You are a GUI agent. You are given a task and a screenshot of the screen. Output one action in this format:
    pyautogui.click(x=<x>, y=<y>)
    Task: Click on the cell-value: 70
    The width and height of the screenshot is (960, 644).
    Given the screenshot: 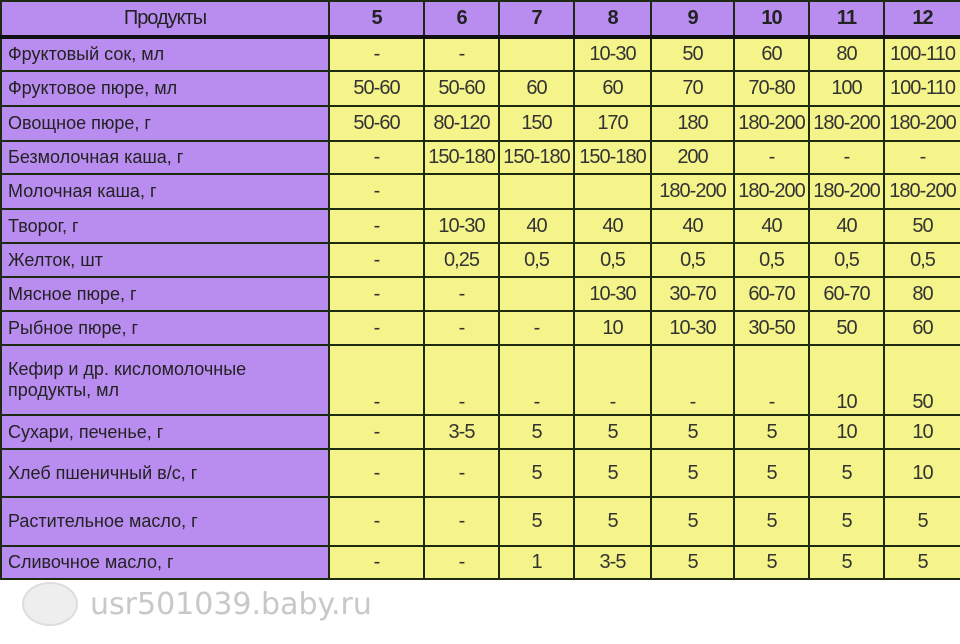 What is the action you would take?
    pyautogui.click(x=692, y=88)
    